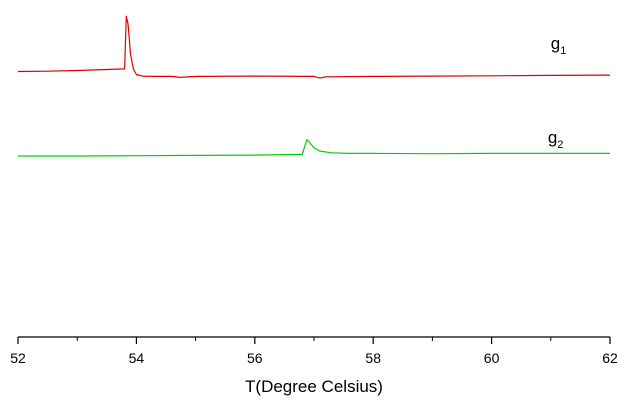  Describe the element at coordinates (610, 358) in the screenshot. I see `x-tick-label: 62` at that location.